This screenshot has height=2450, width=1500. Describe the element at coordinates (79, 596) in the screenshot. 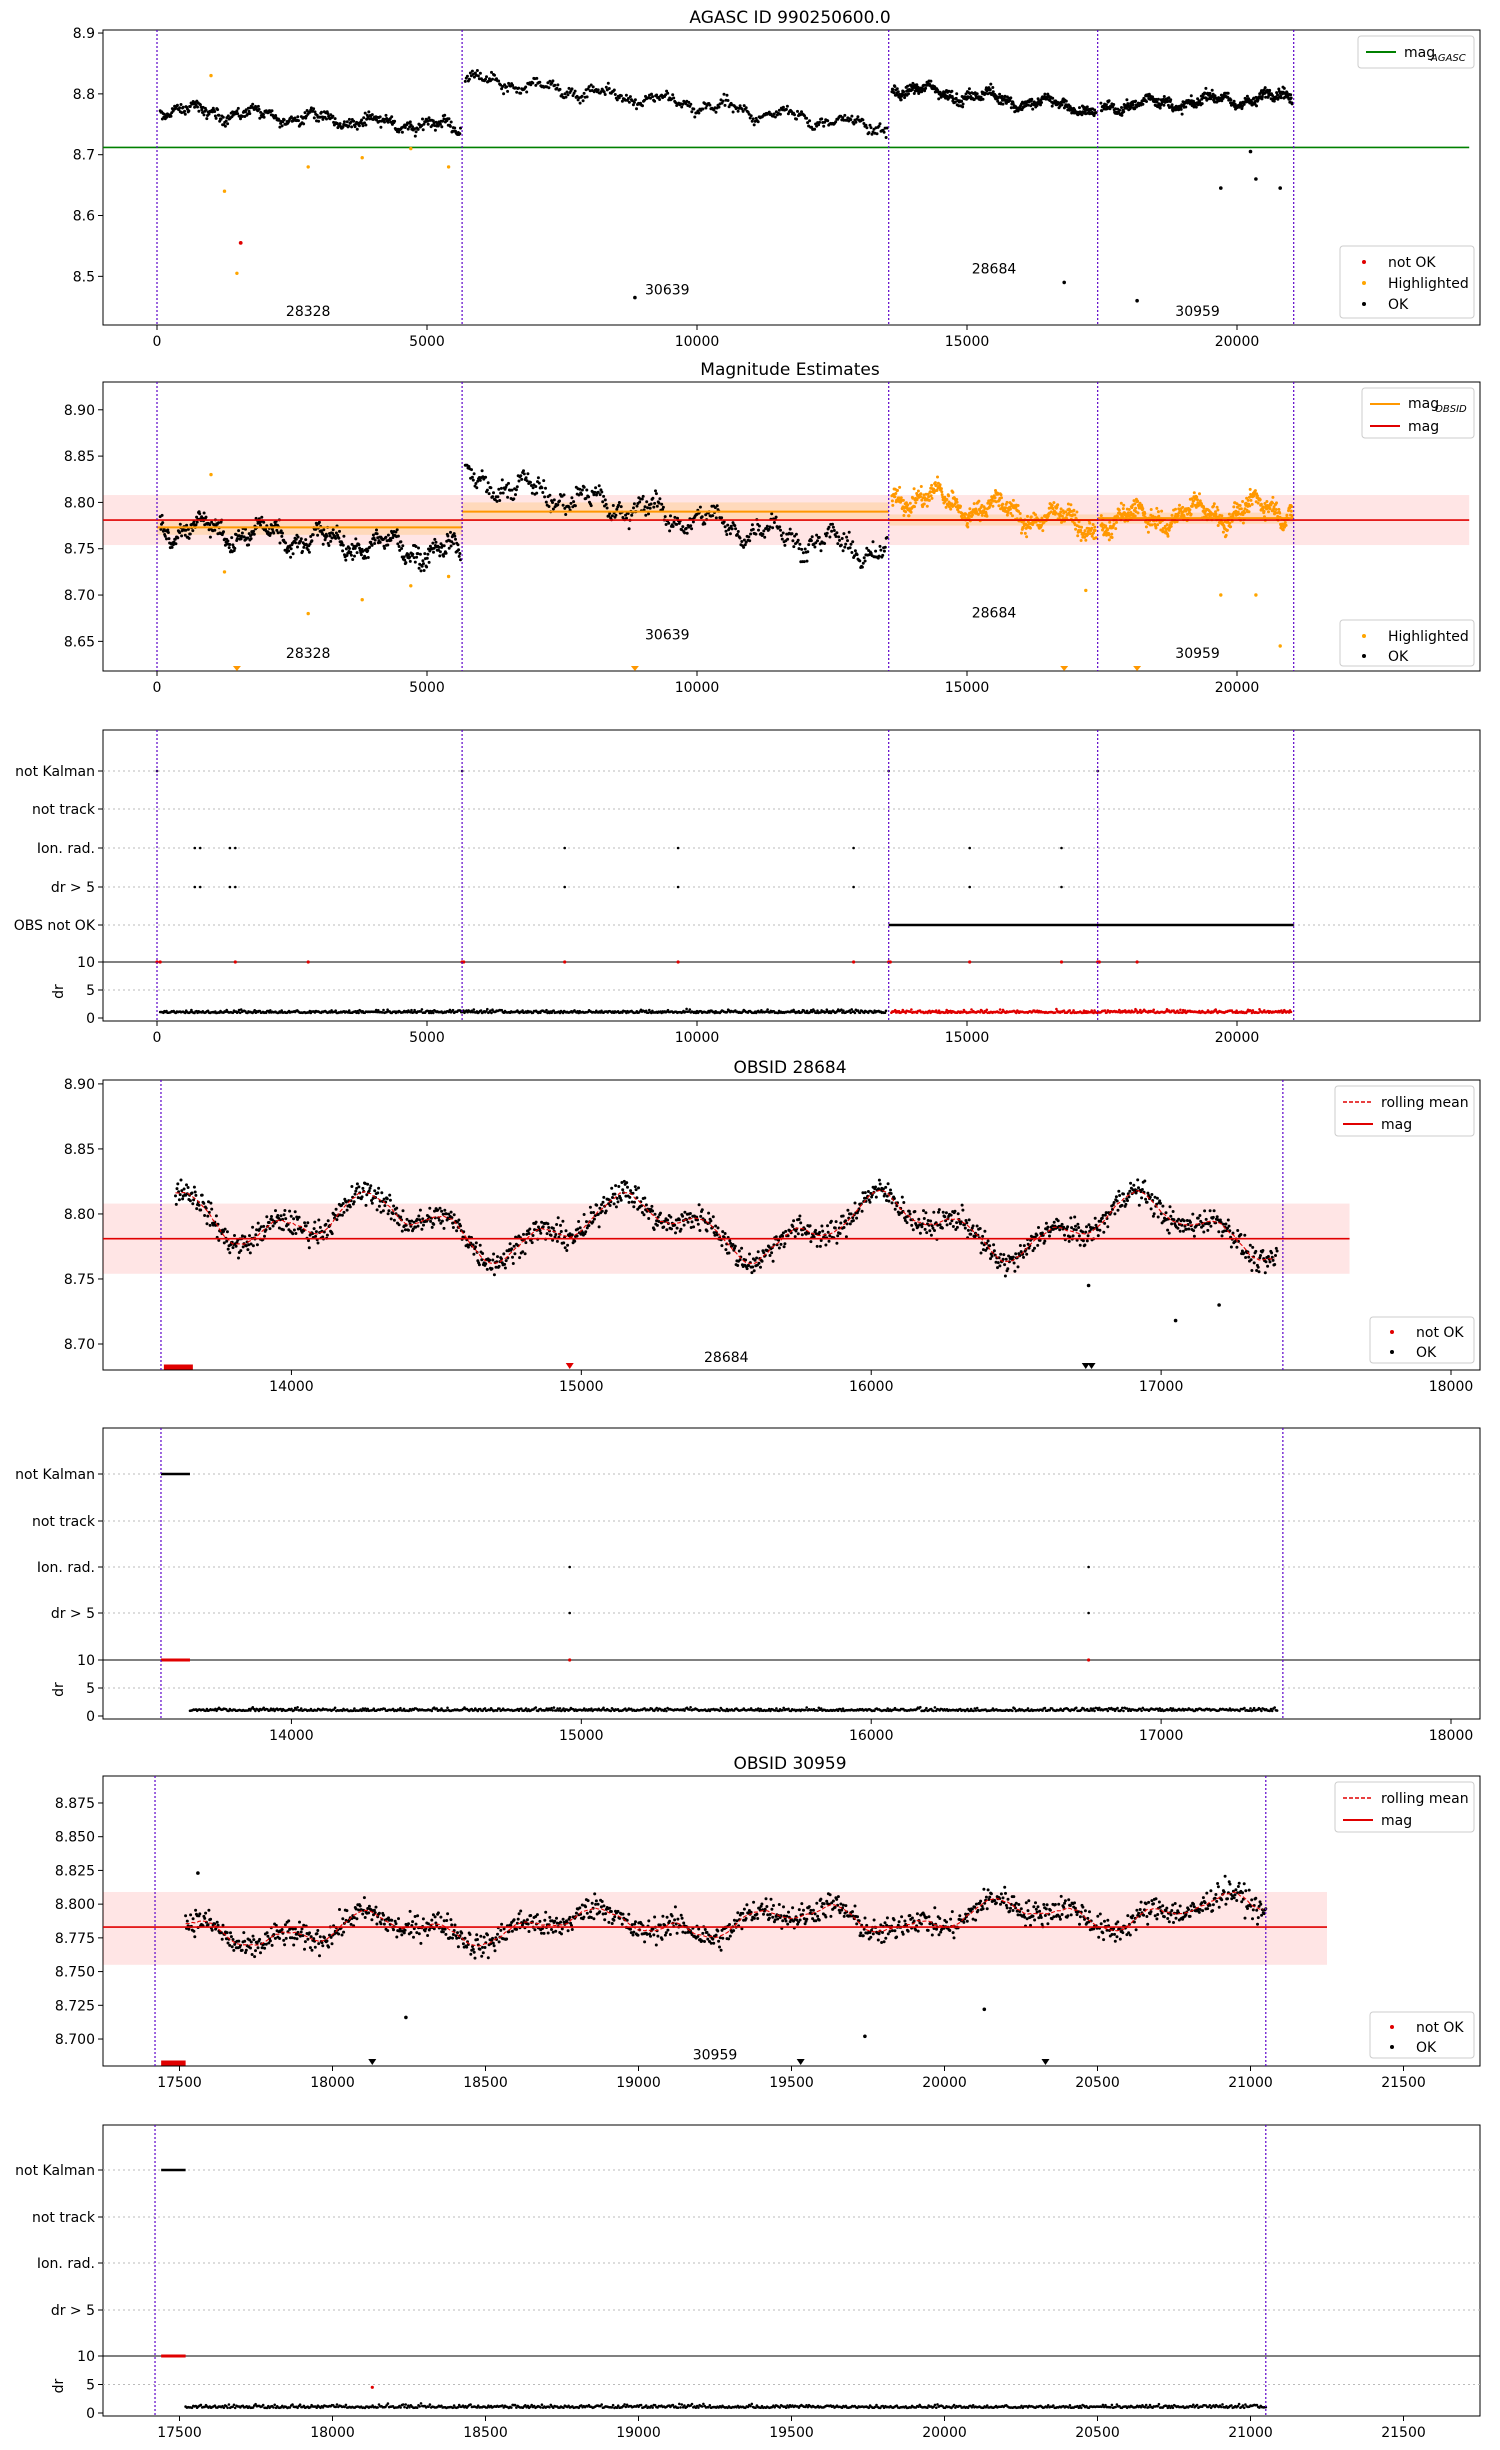

I see `y-tick-label: 8.70` at that location.